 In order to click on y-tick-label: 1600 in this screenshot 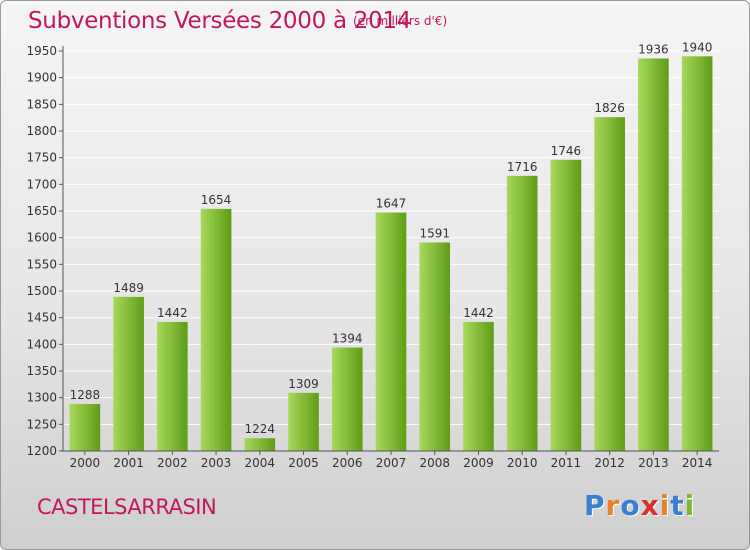, I will do `click(41, 238)`.